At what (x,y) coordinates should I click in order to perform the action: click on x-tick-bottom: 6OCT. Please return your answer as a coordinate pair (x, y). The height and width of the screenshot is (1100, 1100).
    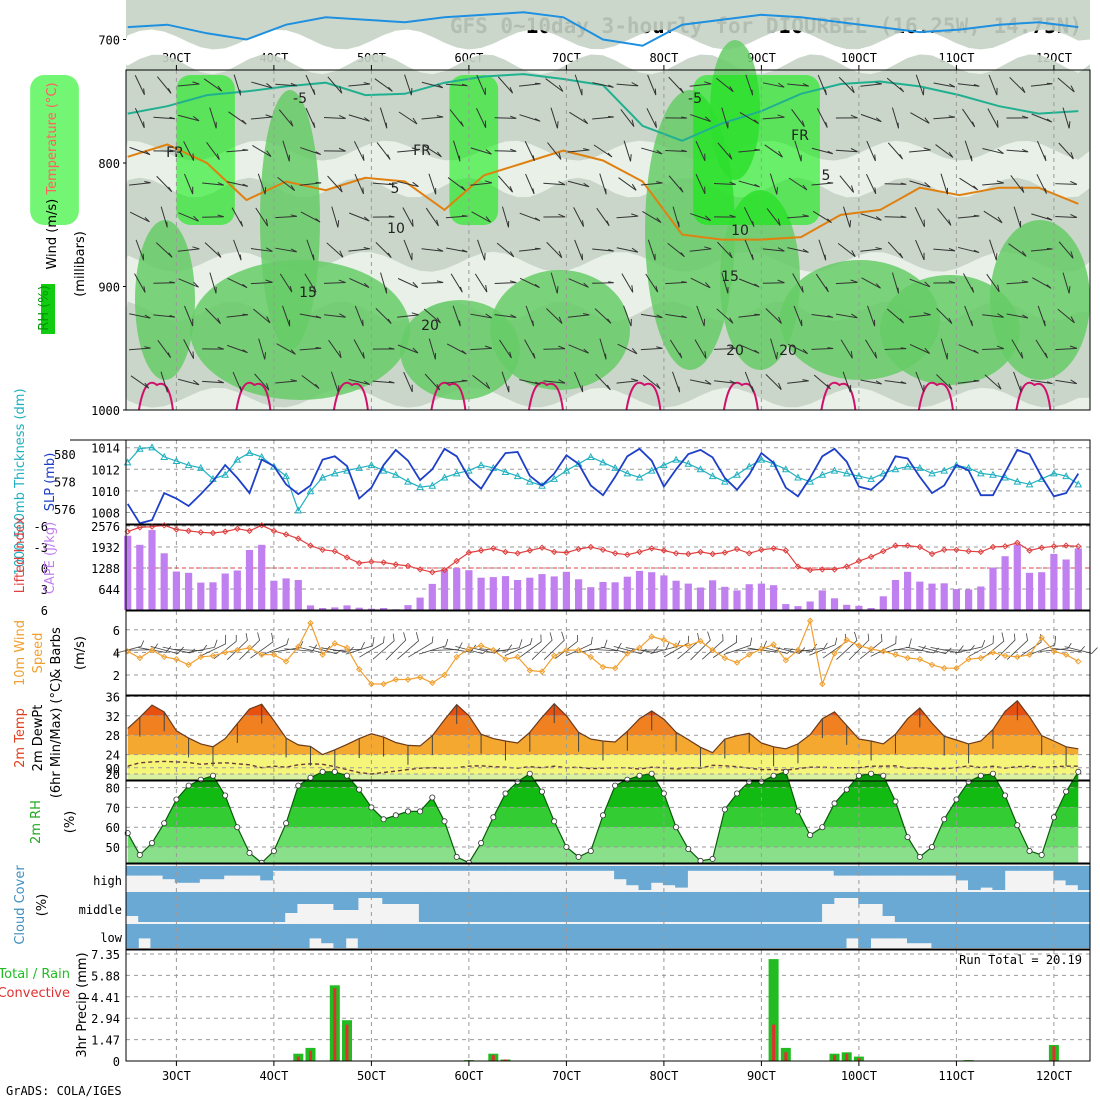
    Looking at the image, I should click on (468, 1076).